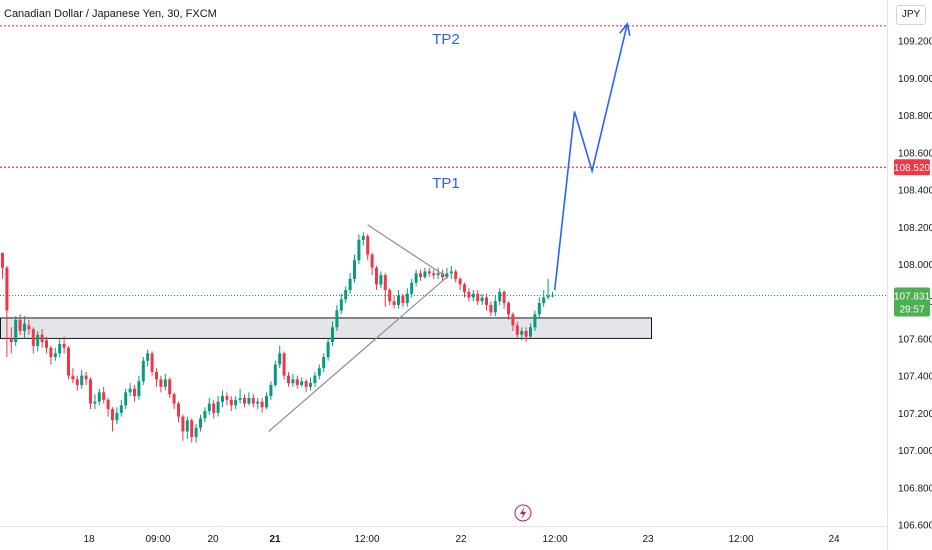 Image resolution: width=932 pixels, height=550 pixels. I want to click on target-label-tp2: TP2, so click(446, 39).